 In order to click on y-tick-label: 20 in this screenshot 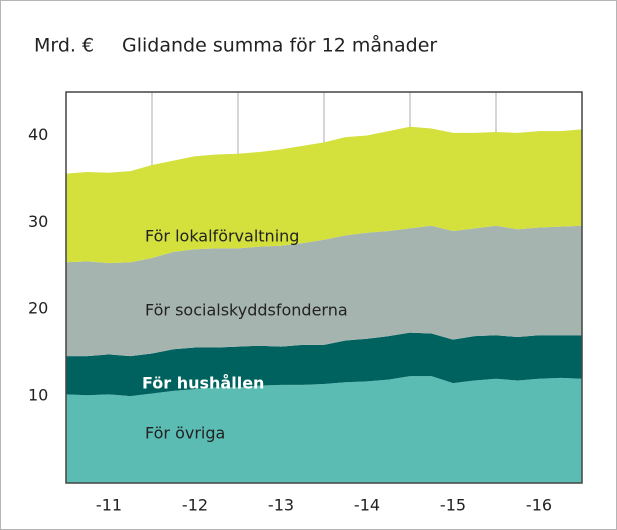, I will do `click(38, 308)`.